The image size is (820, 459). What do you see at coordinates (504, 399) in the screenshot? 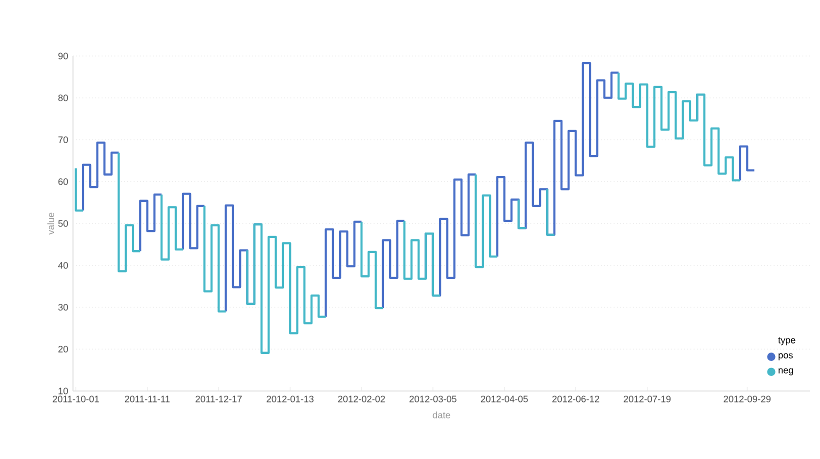
I see `x-tick-label: 2012-04-05` at bounding box center [504, 399].